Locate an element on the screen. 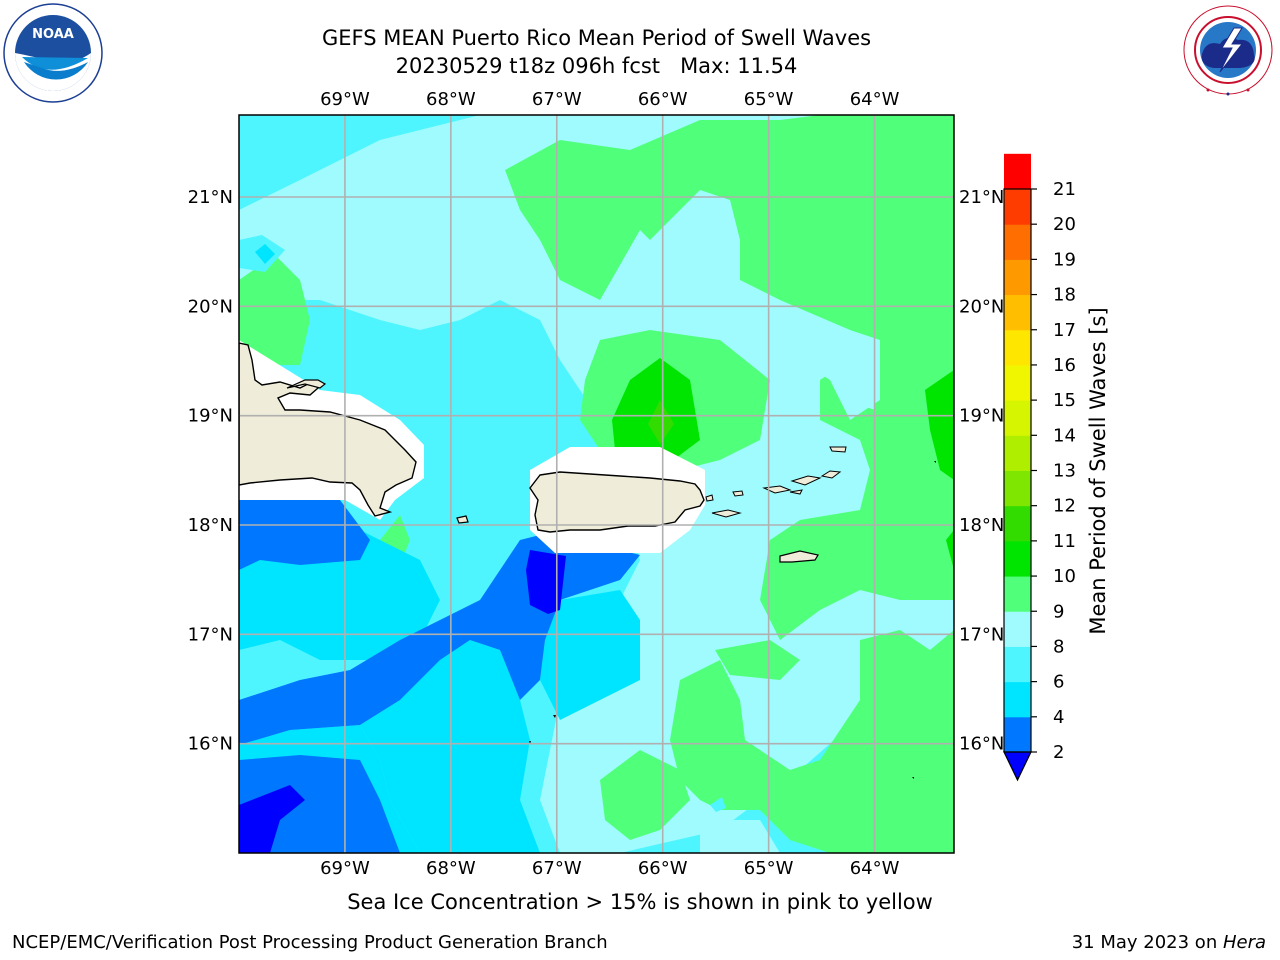 This screenshot has height=960, width=1280. footer-date: 31 May 2023 on Hera is located at coordinates (1169, 942).